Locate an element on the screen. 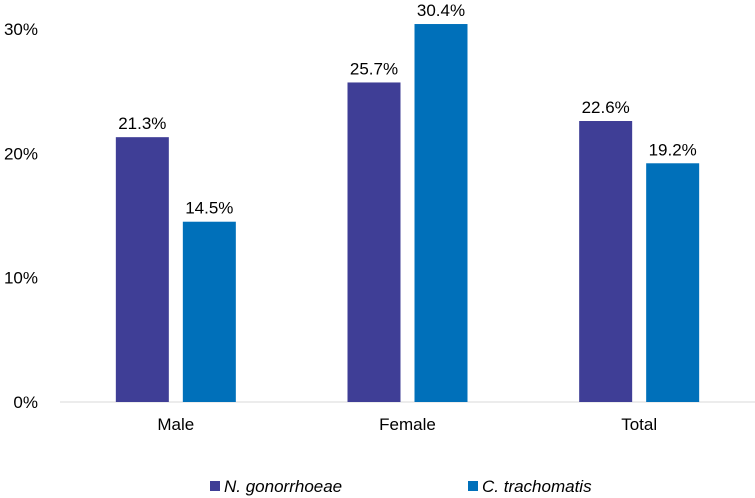 Image resolution: width=755 pixels, height=498 pixels. category-labels: Male Female Total is located at coordinates (407, 424).